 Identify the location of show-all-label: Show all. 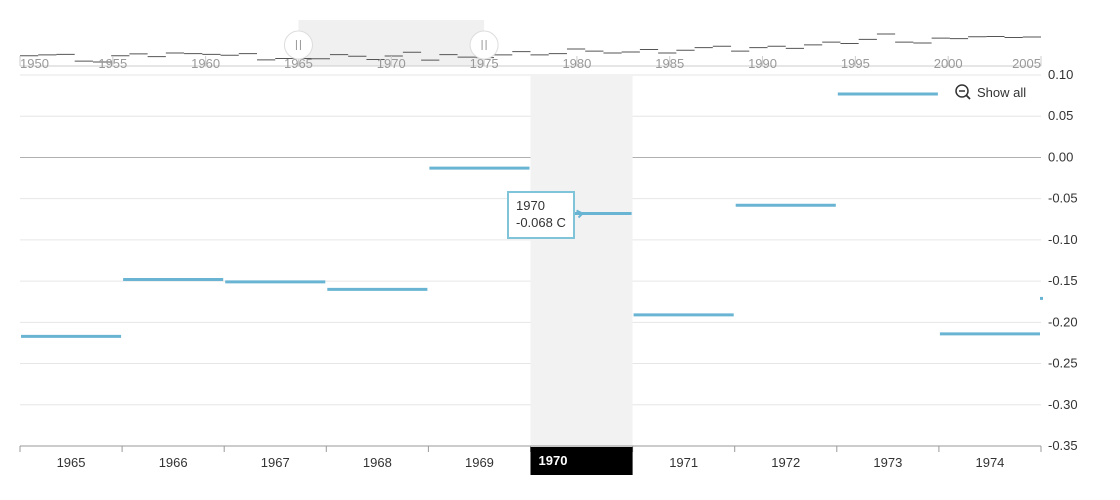
(1002, 92).